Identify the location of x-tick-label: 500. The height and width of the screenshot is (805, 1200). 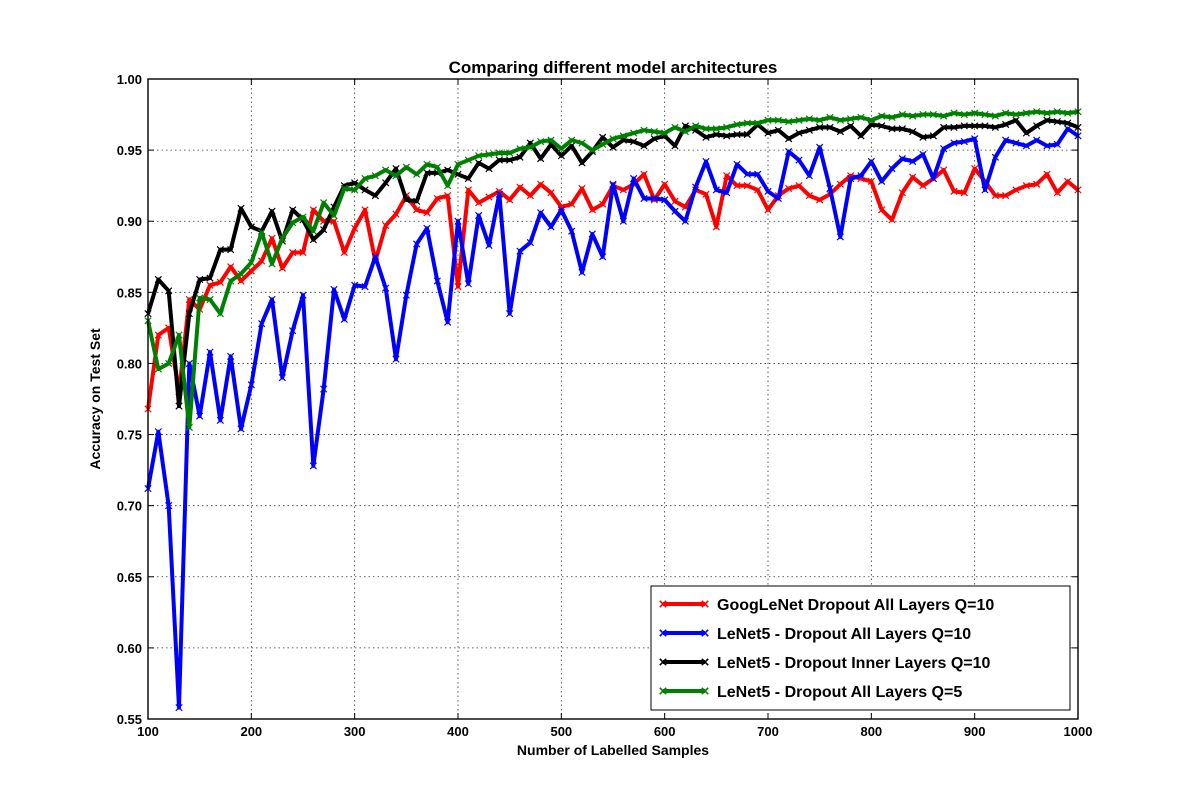
(561, 731).